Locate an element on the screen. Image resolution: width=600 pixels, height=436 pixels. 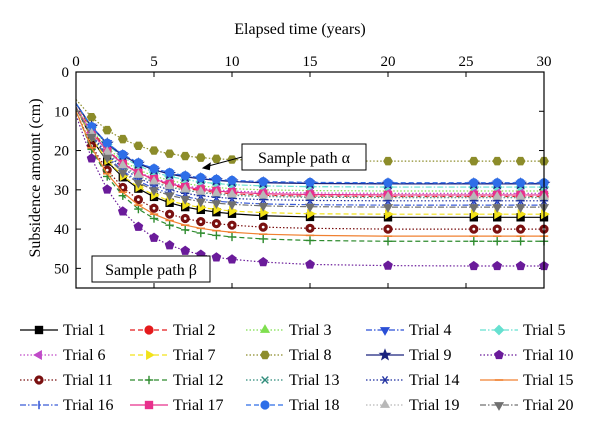
annotation-beta: Sample path β is located at coordinates (151, 270).